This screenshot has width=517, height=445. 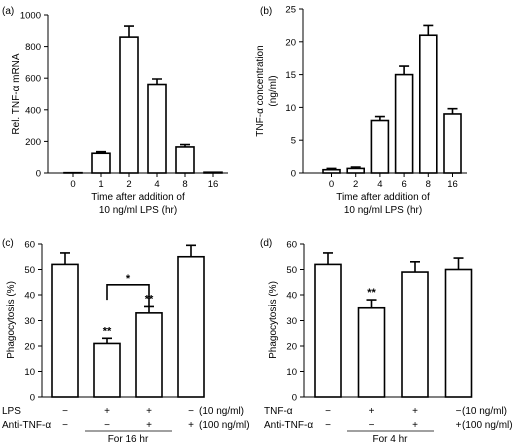 What do you see at coordinates (273, 320) in the screenshot?
I see `panel-d-ylabel: Phagocytosis (%)` at bounding box center [273, 320].